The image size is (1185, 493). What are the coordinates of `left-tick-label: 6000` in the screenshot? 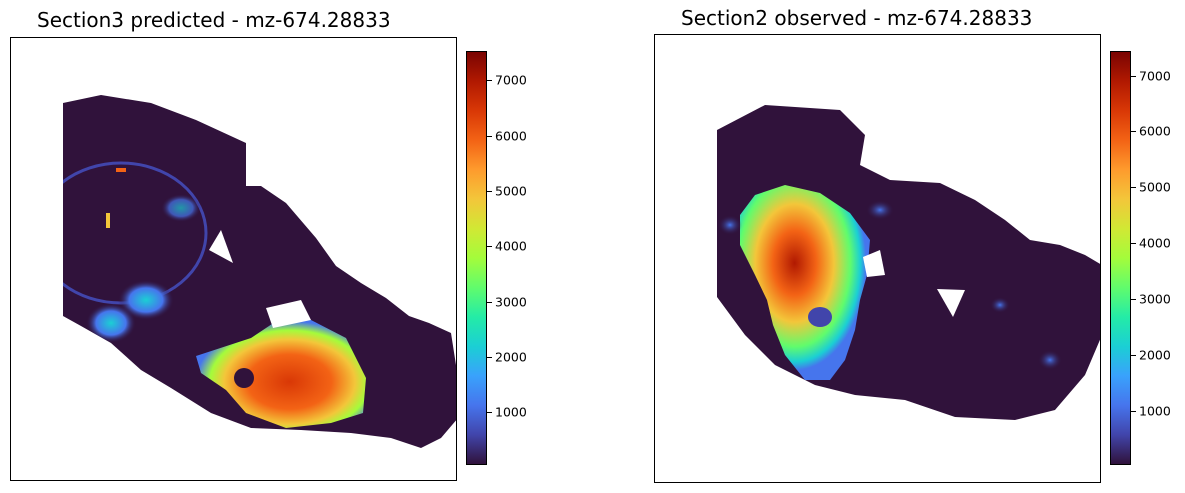 It's located at (511, 136).